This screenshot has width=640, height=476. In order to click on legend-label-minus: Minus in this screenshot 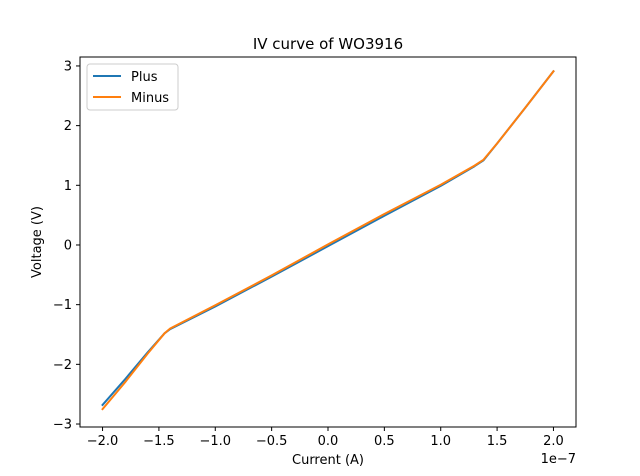, I will do `click(150, 98)`.